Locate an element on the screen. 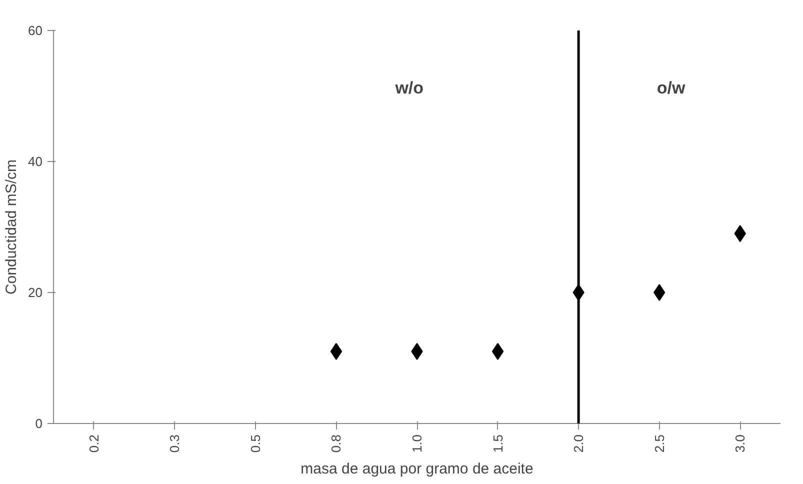 The image size is (803, 484). y-tick-label: 20 is located at coordinates (35, 292).